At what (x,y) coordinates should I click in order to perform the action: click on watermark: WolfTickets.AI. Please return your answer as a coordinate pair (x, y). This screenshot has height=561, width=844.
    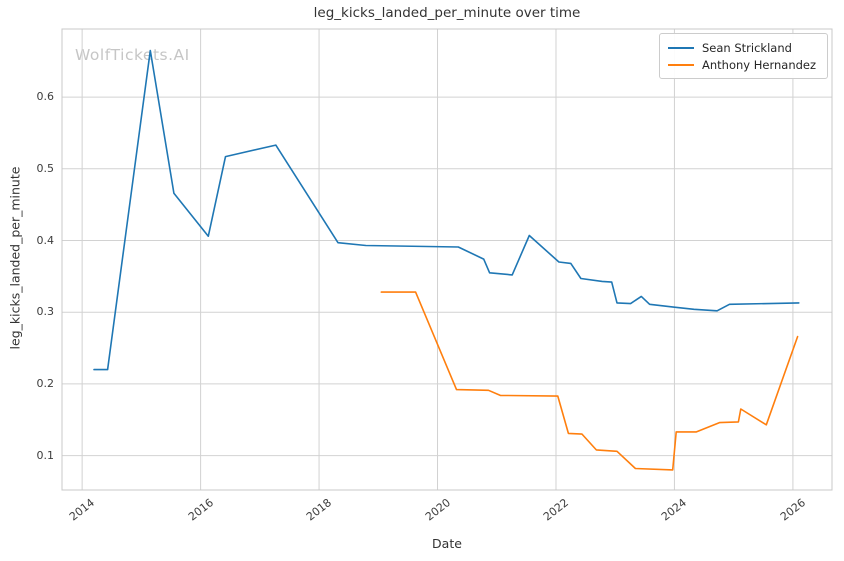
    Looking at the image, I should click on (132, 55).